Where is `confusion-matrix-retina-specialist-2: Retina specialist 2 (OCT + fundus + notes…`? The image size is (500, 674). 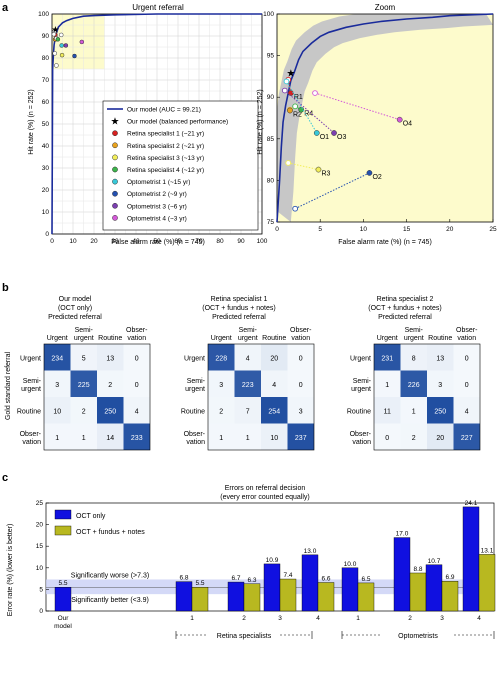 confusion-matrix-retina-specialist-2: Retina specialist 2 (OCT + fundus + notes… is located at coordinates (414, 373).